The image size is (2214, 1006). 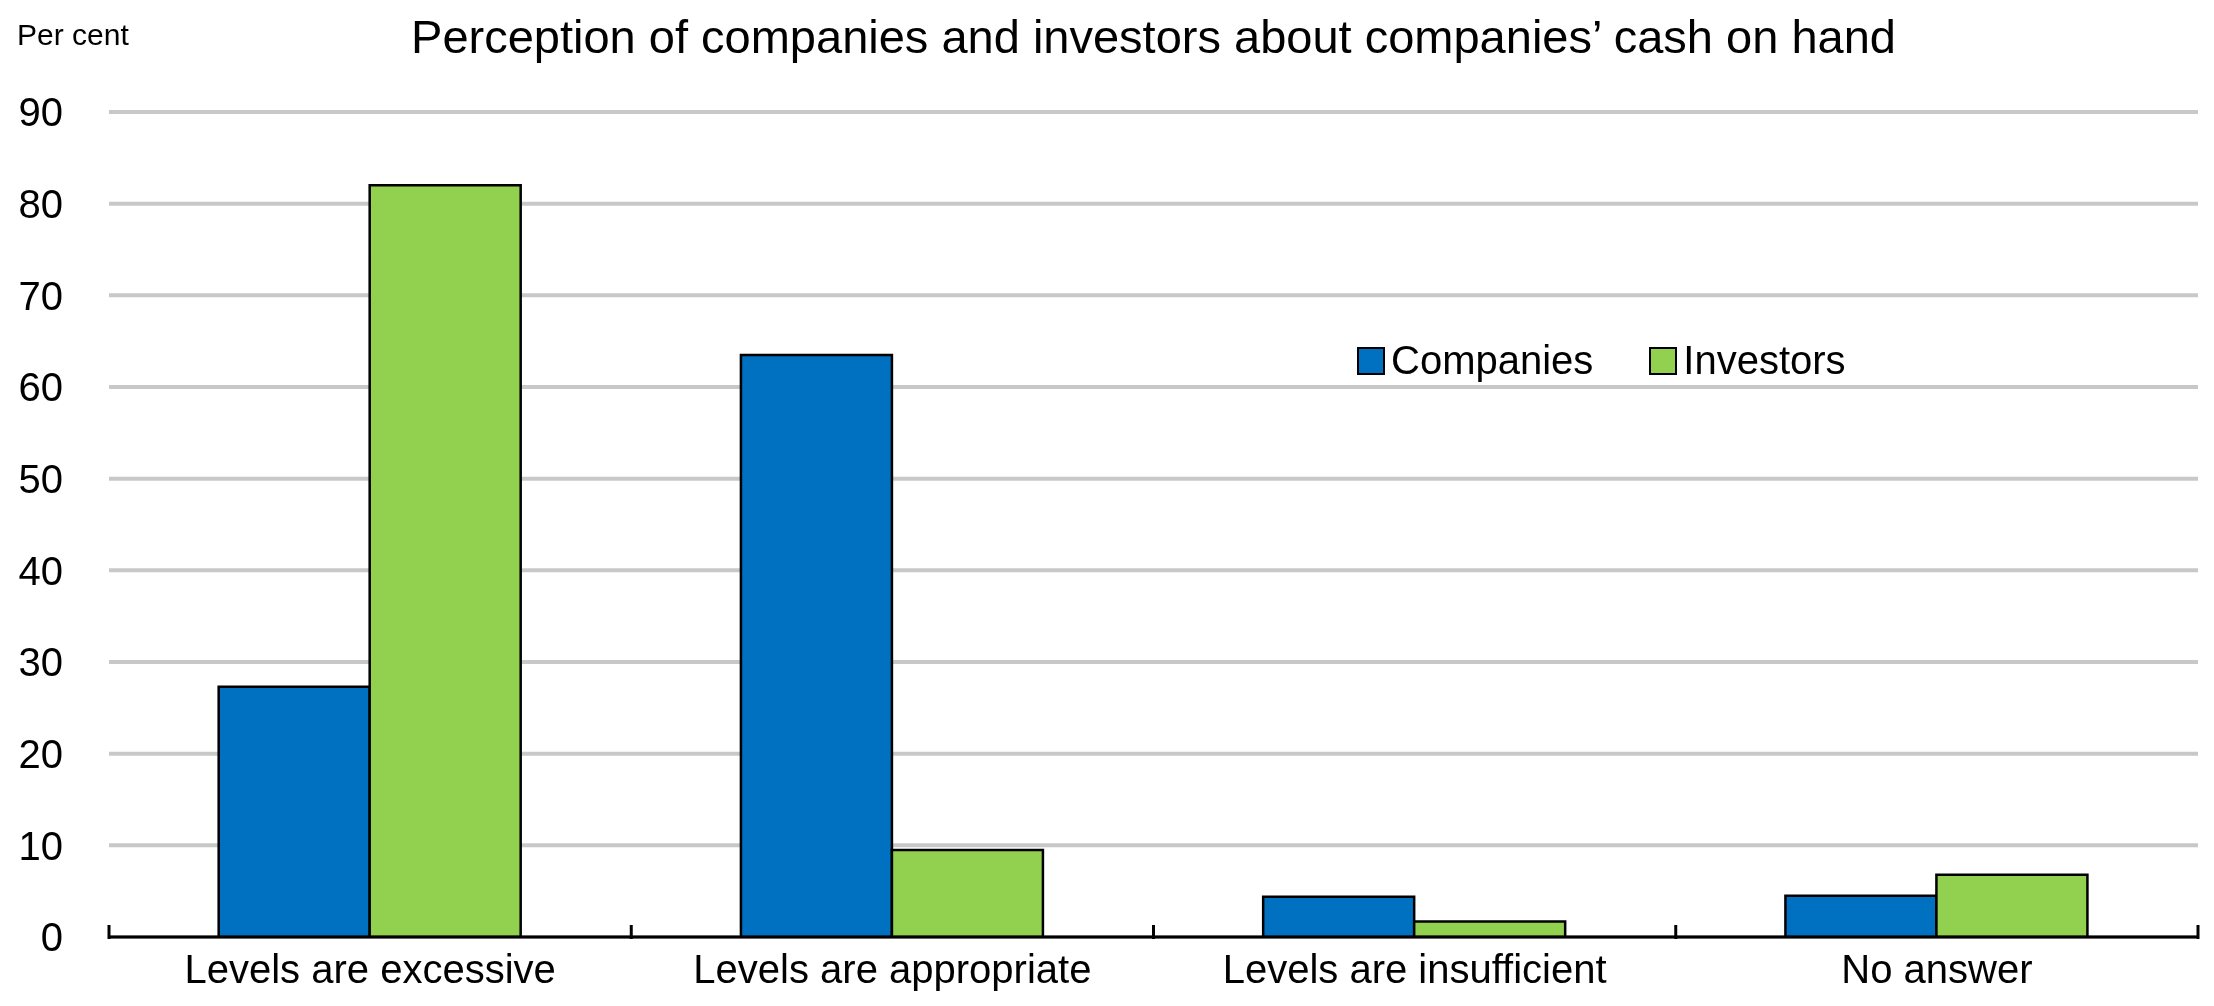 I want to click on x-tick-label: Levels are insufficient, so click(x=1414, y=969).